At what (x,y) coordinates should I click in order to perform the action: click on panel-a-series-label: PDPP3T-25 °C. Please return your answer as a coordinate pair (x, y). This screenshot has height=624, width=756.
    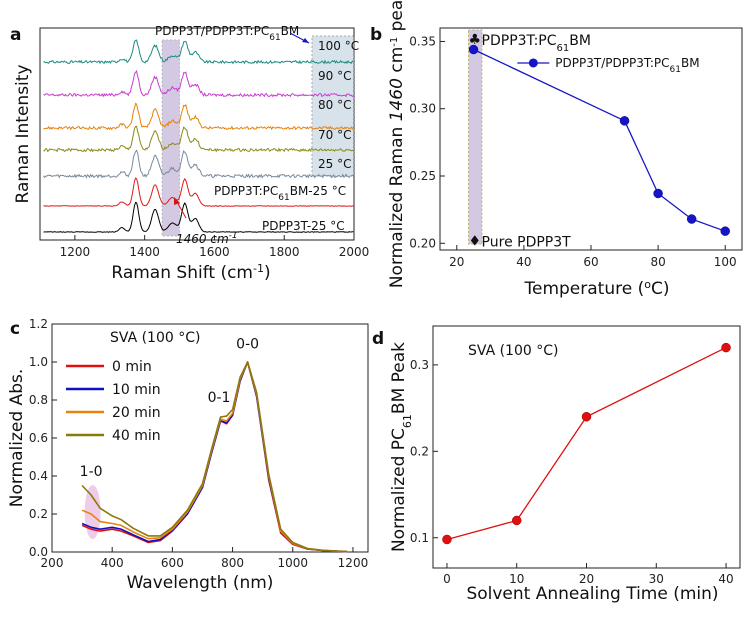
    Looking at the image, I should click on (303, 226).